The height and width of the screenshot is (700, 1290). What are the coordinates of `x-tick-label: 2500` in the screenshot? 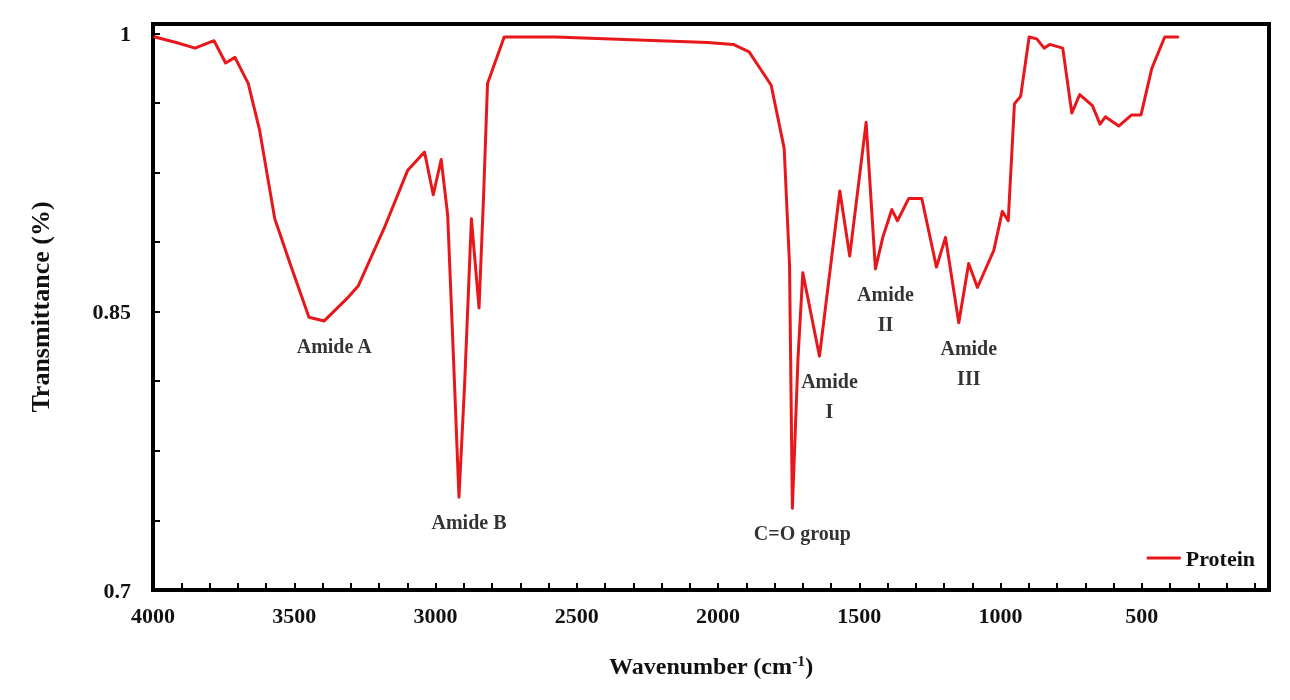 It's located at (576, 615).